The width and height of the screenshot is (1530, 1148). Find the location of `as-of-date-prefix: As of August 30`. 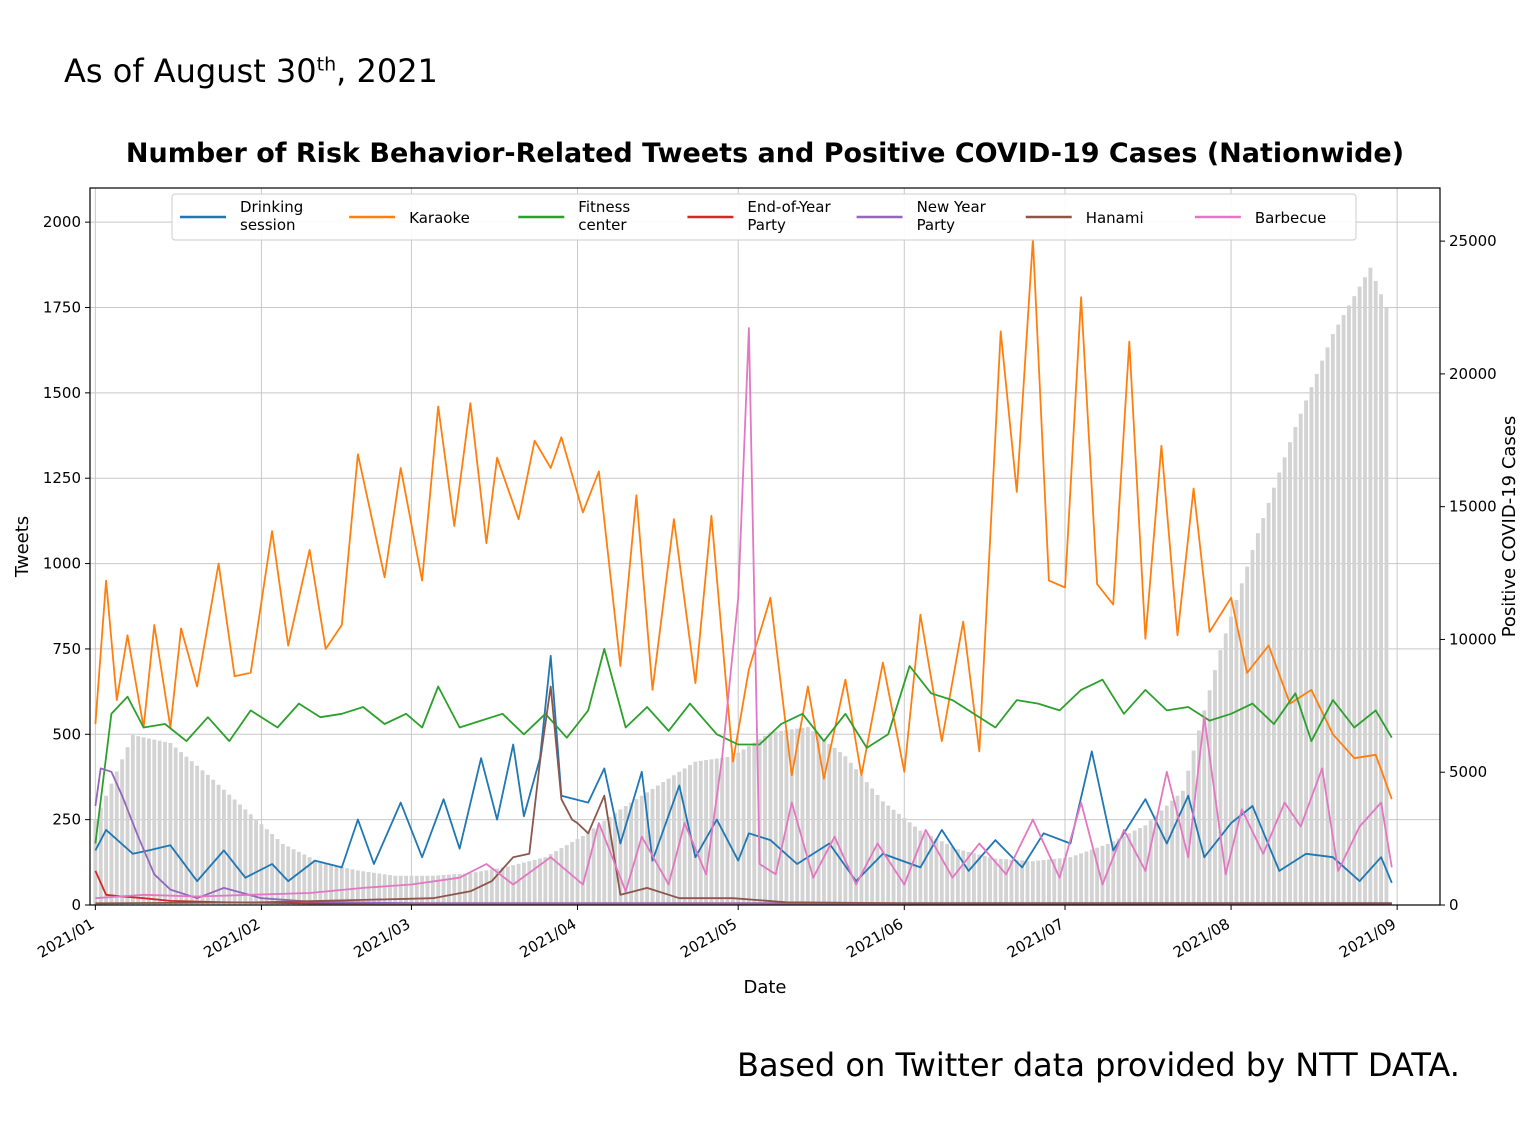

as-of-date-prefix: As of August 30 is located at coordinates (190, 71).